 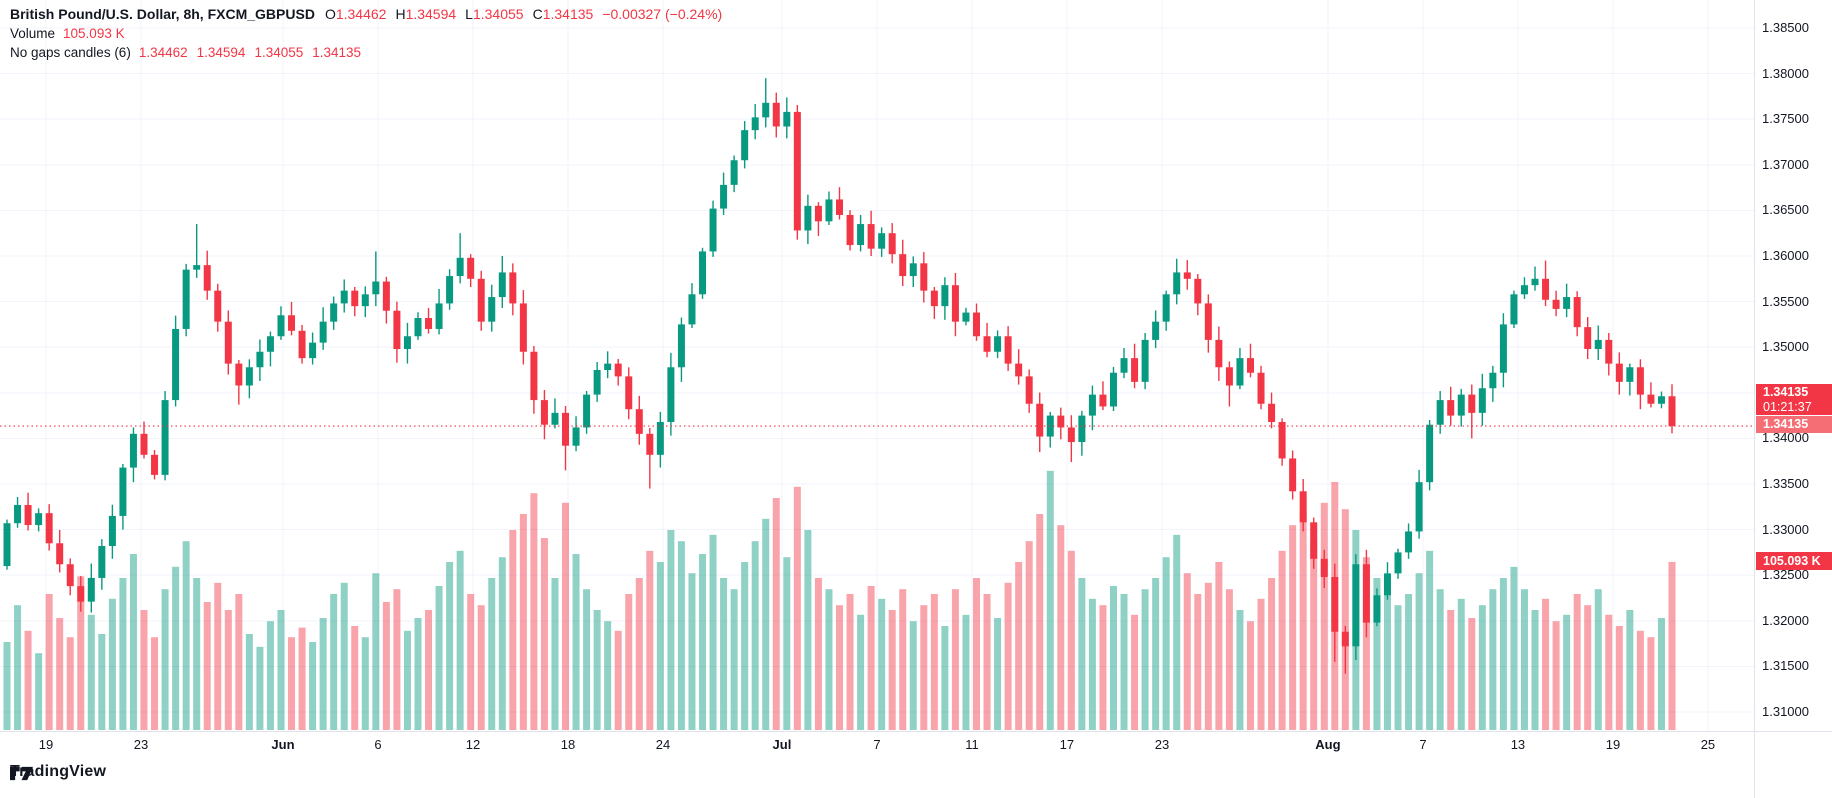 I want to click on price-axis-label: 1.32000, so click(x=1785, y=620).